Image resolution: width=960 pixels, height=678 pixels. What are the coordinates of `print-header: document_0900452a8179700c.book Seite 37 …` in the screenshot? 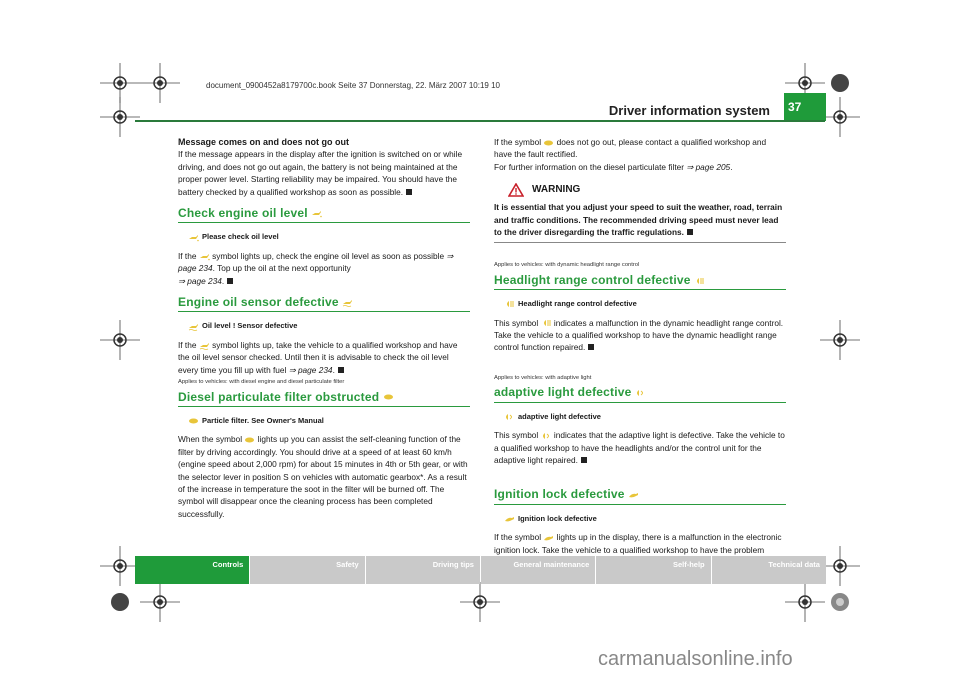 It's located at (353, 85).